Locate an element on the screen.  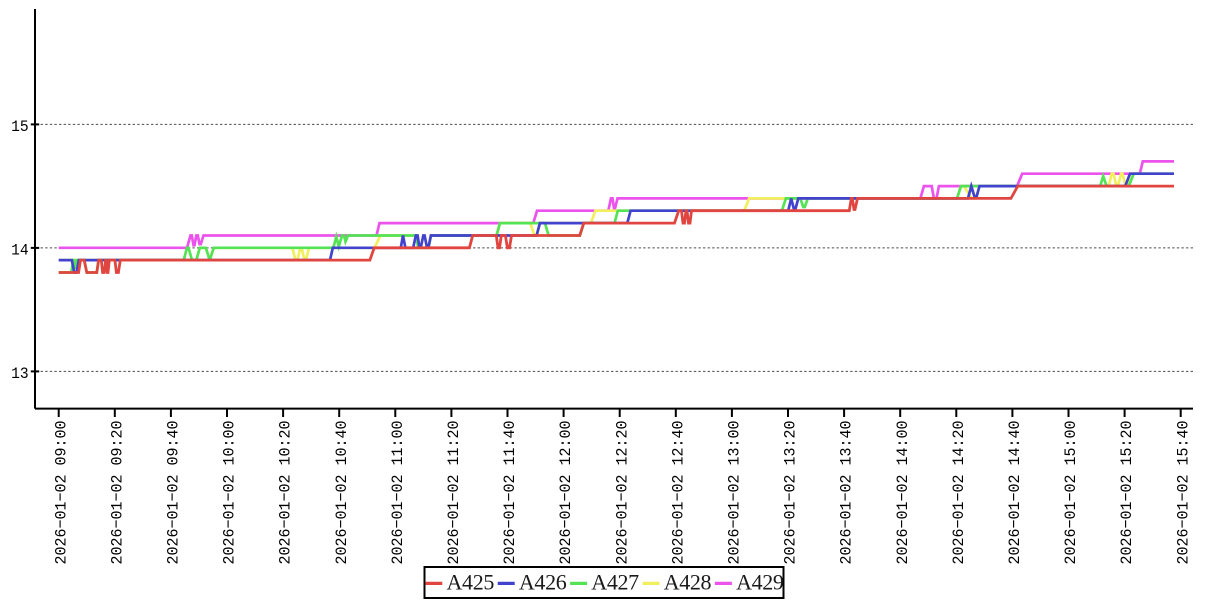
svg-text: A426 is located at coordinates (543, 582).